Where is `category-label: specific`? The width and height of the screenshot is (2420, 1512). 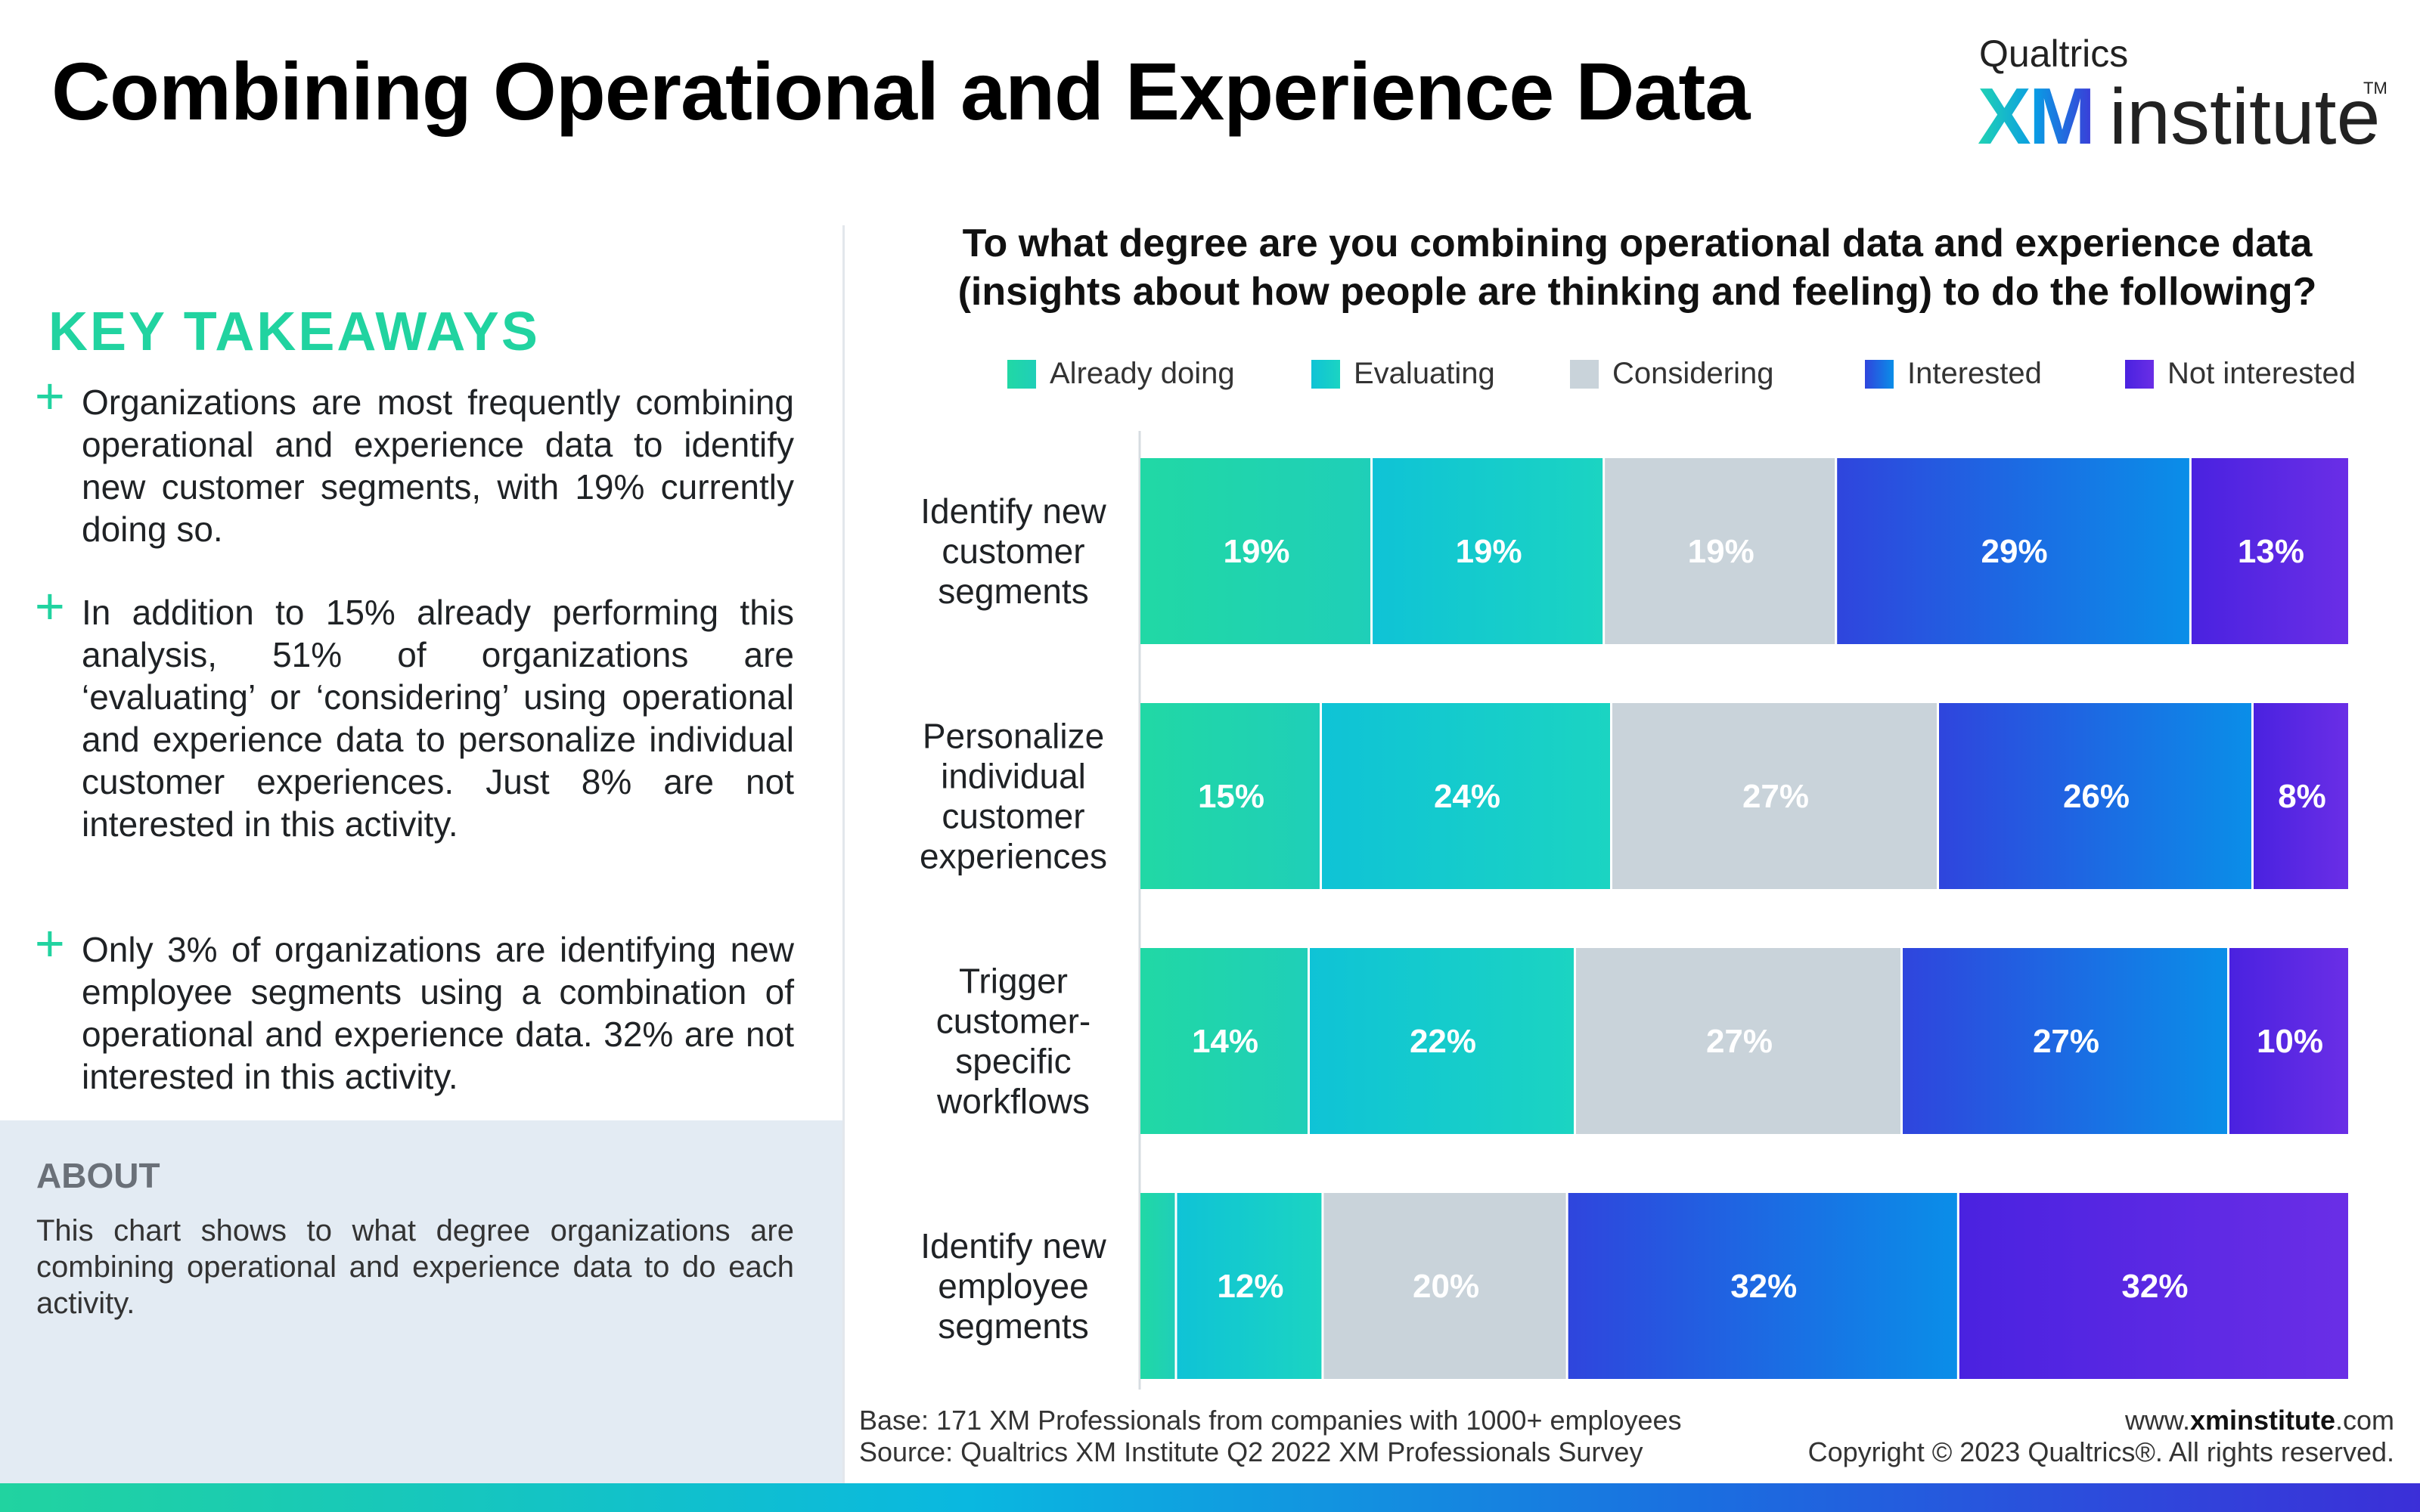 category-label: specific is located at coordinates (1013, 1061).